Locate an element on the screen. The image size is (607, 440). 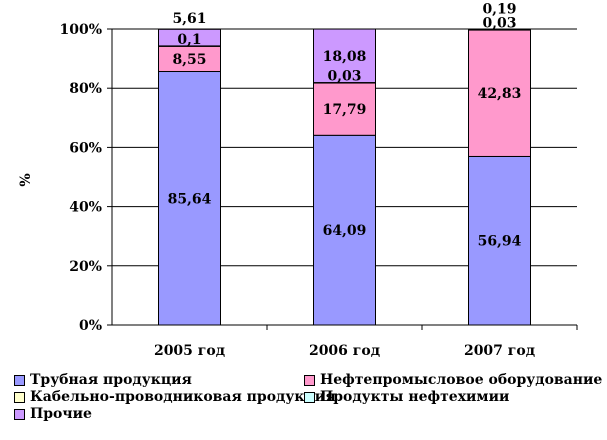
legend-item: Кабельно-проводниковая продукция is located at coordinates (175, 397).